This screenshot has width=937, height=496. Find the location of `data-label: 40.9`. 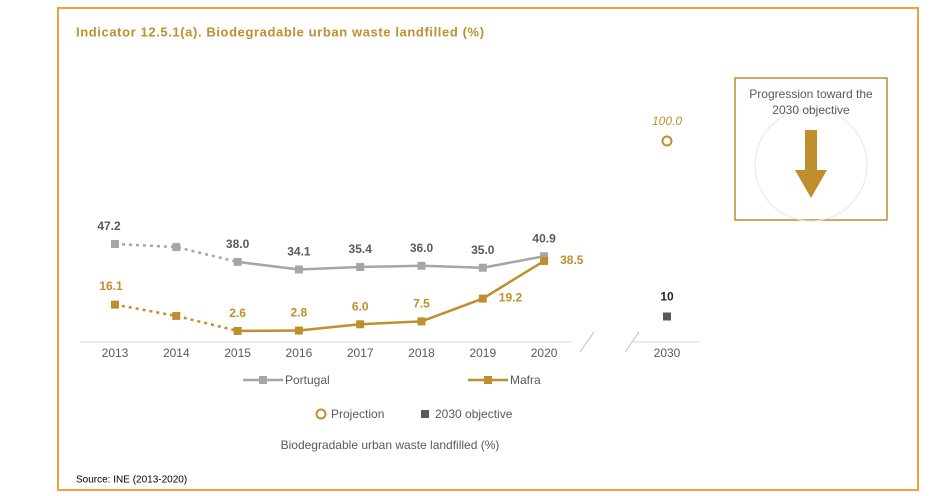

data-label: 40.9 is located at coordinates (544, 238).